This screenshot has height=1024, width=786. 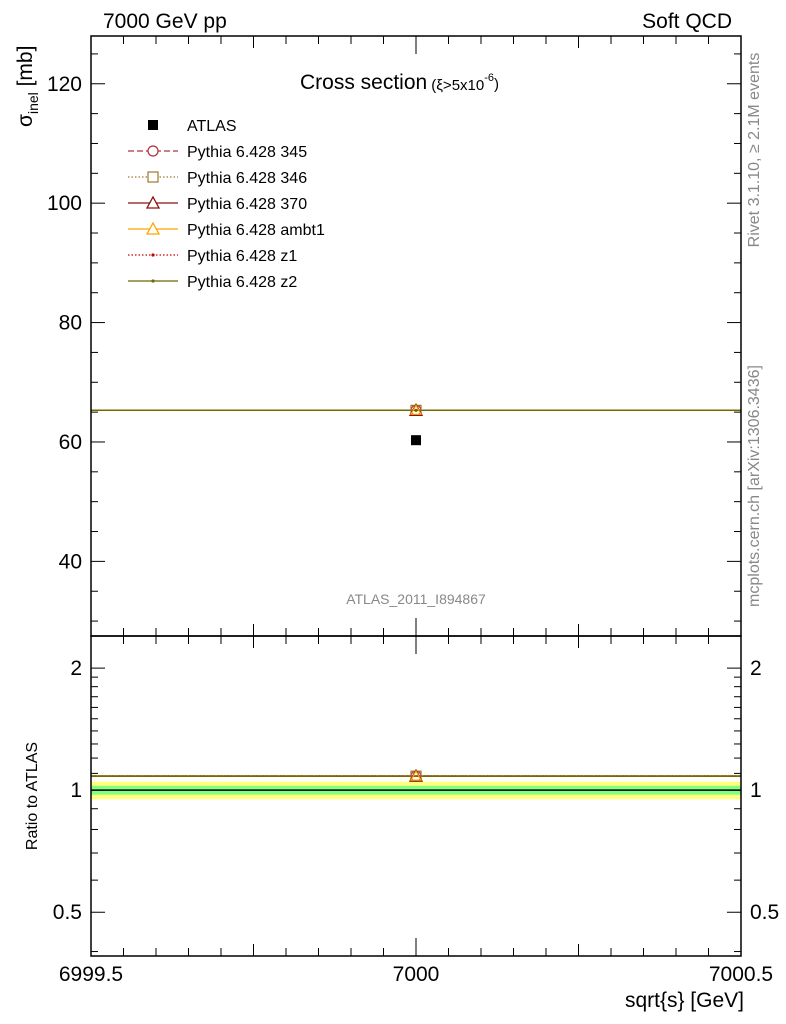 I want to click on x-axis-label: sqrt{s} [GeV], so click(x=684, y=1000).